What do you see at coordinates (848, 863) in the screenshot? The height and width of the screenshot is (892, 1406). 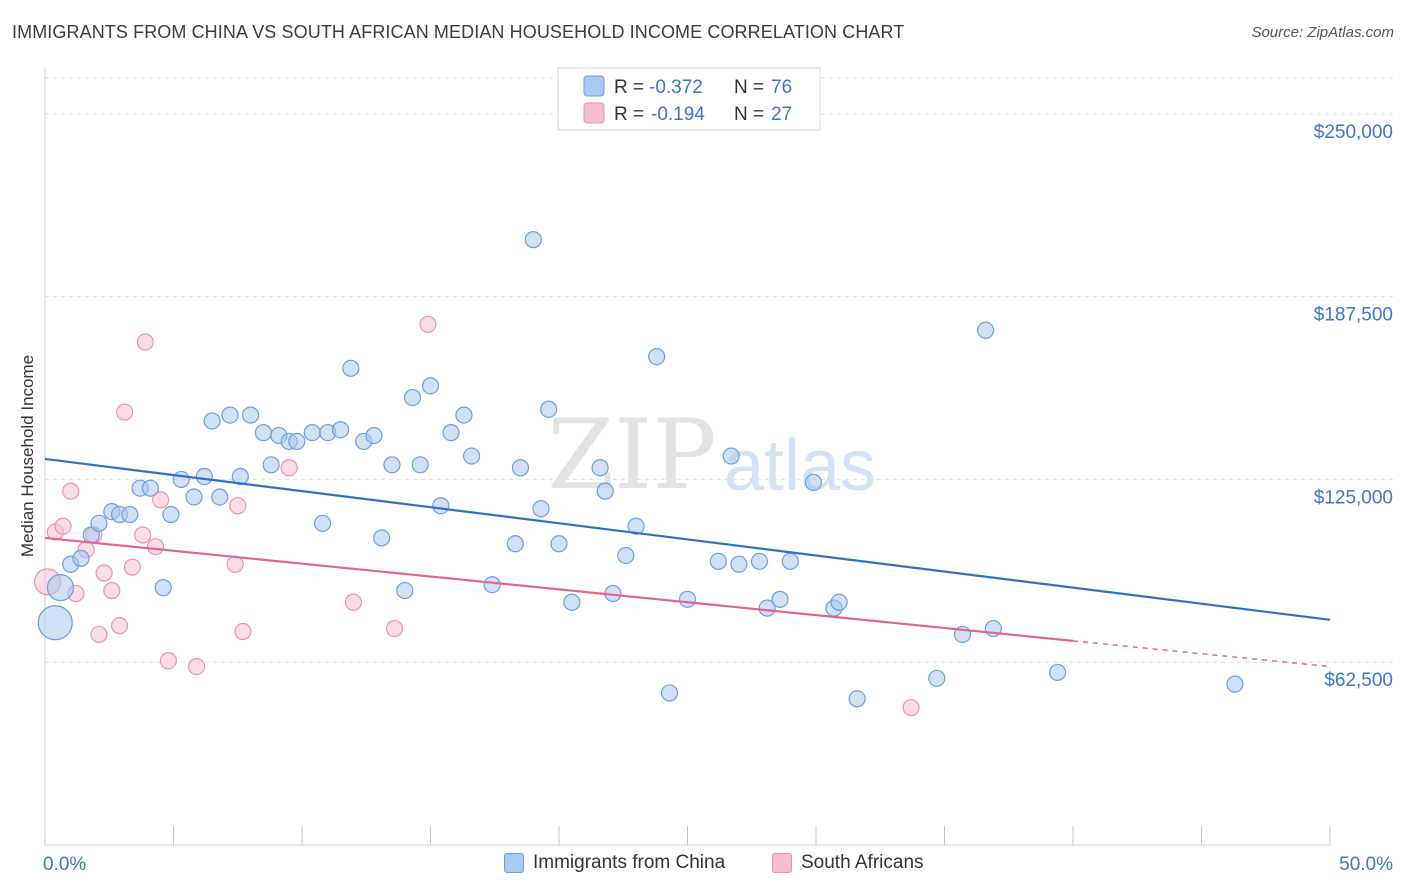 I see `bottom-legend-item-south-africans: South Africans` at bounding box center [848, 863].